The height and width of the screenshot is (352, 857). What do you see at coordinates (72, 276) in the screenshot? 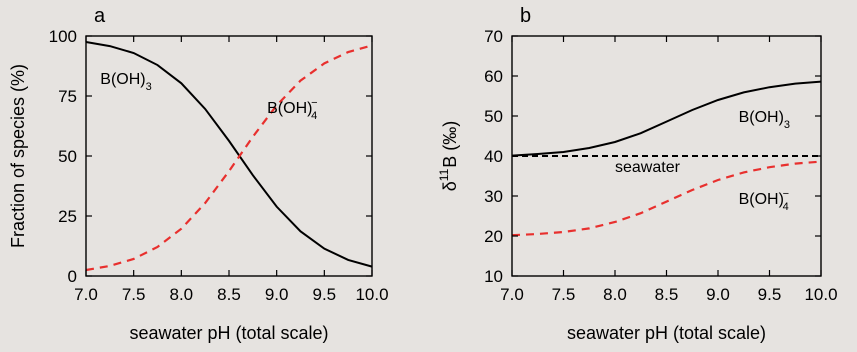
I see `y-tick-label: 0` at bounding box center [72, 276].